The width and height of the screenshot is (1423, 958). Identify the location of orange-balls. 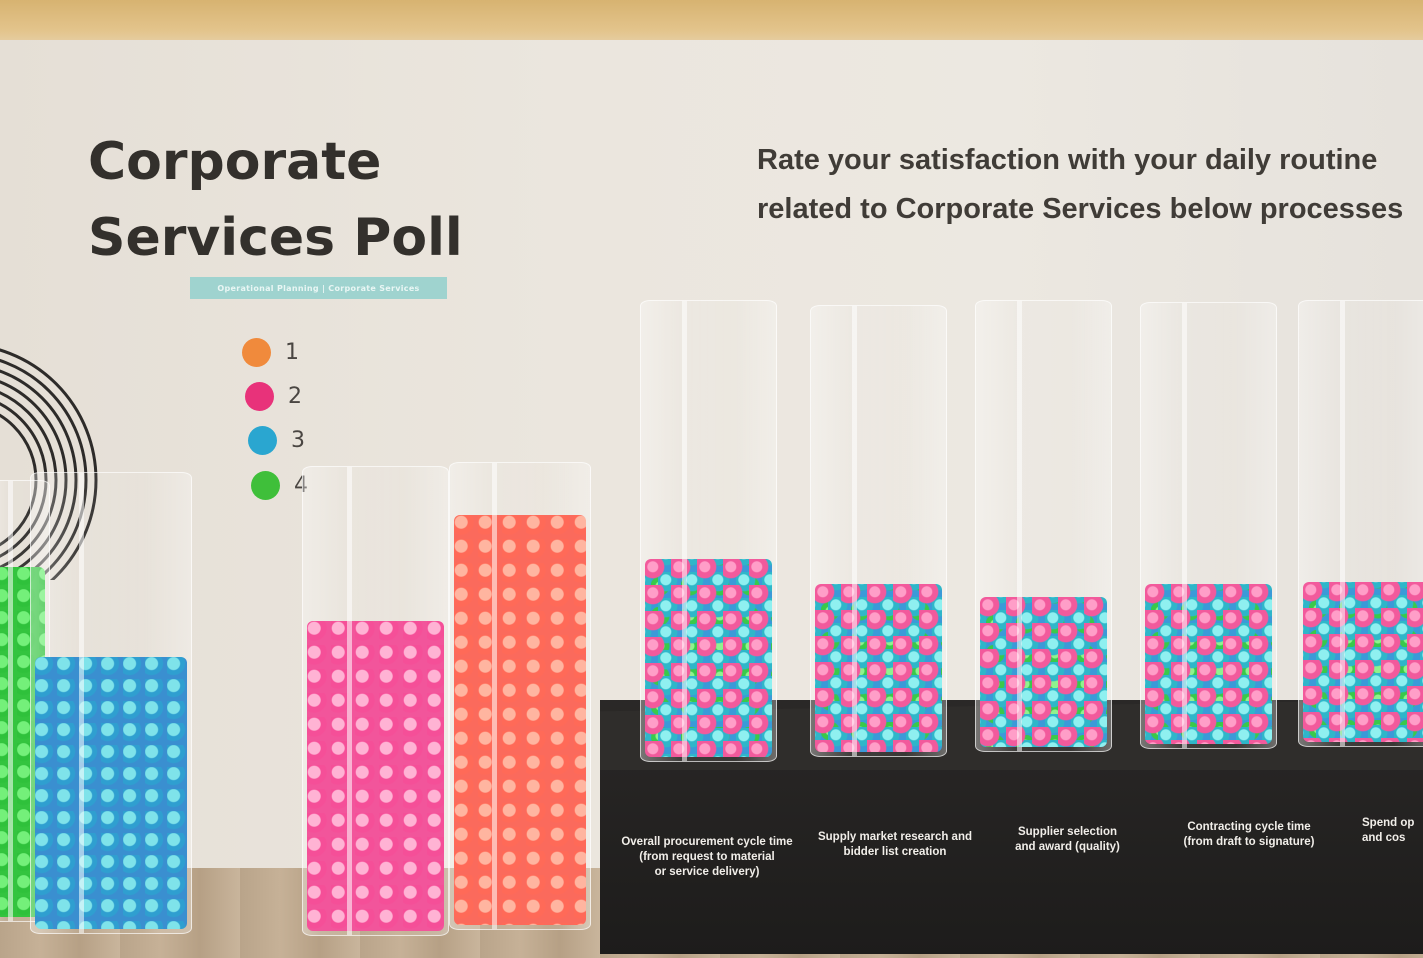
(520, 720).